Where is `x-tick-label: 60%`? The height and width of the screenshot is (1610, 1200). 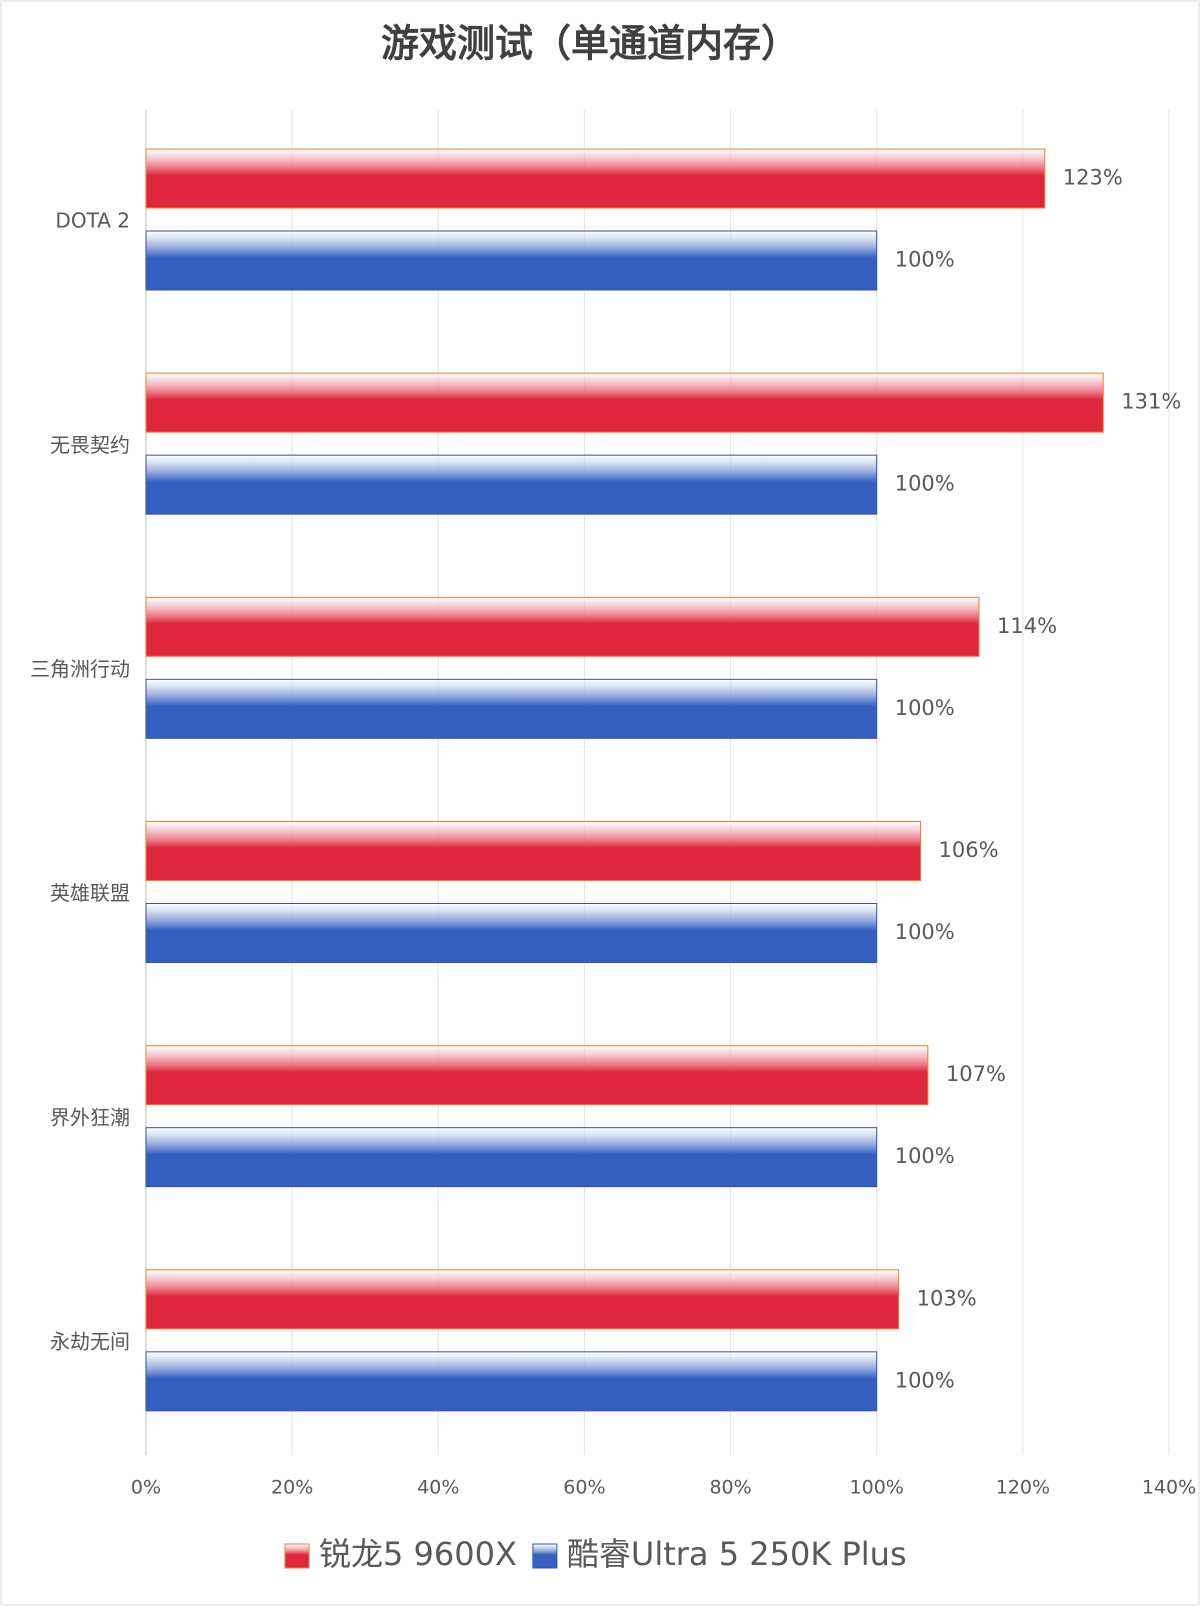 x-tick-label: 60% is located at coordinates (584, 1488).